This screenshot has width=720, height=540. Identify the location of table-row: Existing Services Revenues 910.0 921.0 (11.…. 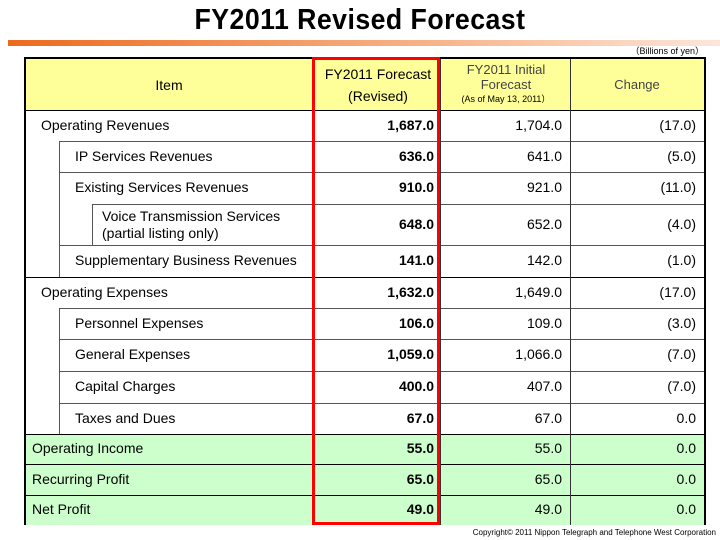
(365, 188).